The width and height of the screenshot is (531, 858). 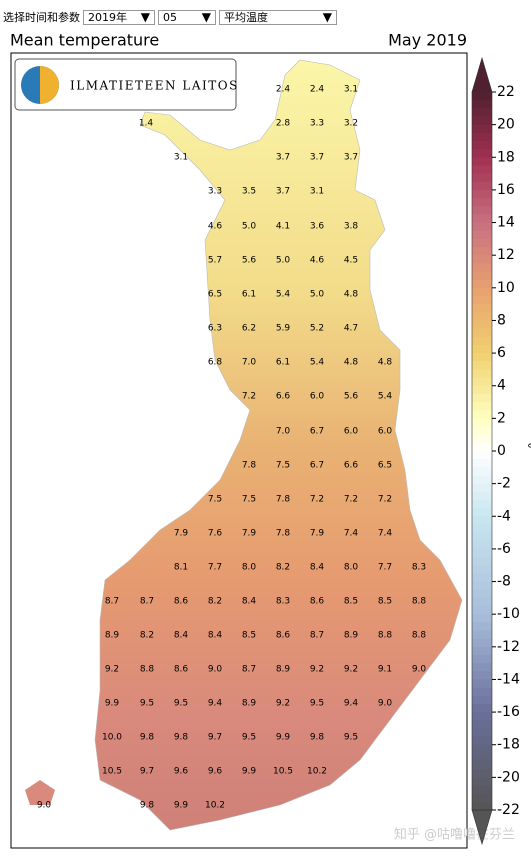 I want to click on colorbar-arrow-top, so click(x=482, y=74).